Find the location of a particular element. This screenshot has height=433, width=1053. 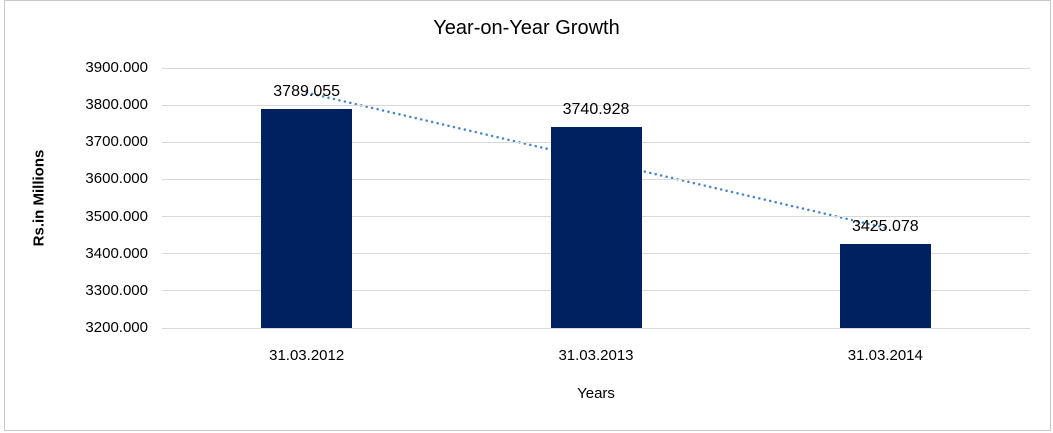

x-tick-label: 31.03.2013 is located at coordinates (596, 355).